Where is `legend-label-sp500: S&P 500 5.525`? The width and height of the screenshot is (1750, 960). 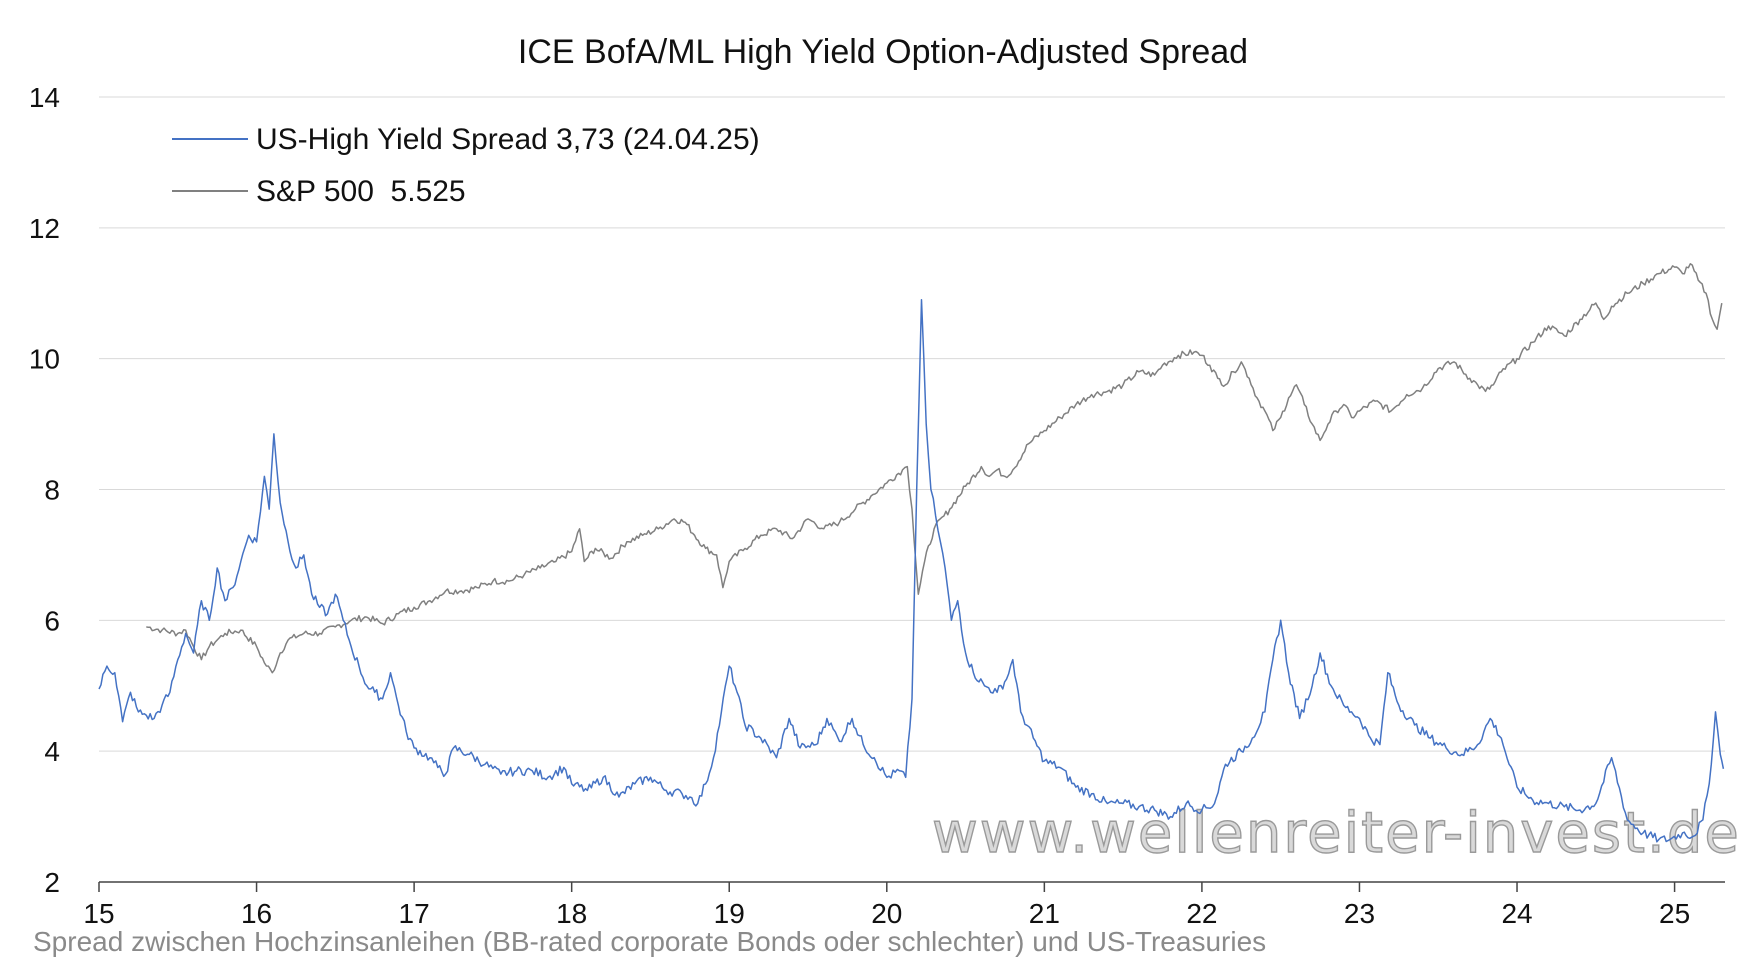 legend-label-sp500: S&P 500 5.525 is located at coordinates (361, 191).